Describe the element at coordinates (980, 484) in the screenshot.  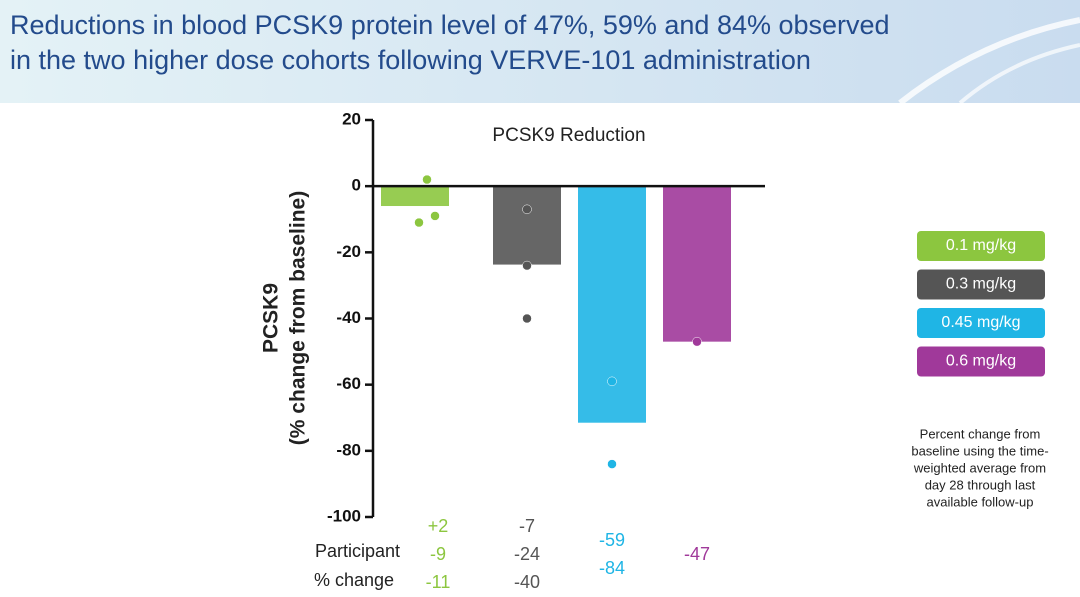
I see `note: day 28 through last` at that location.